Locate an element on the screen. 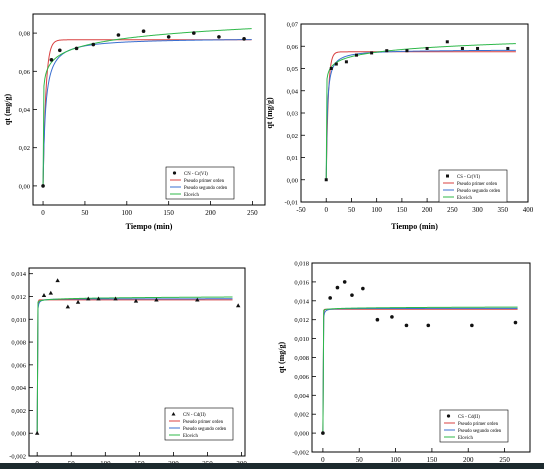  x-tick-label: 250 is located at coordinates (504, 460).